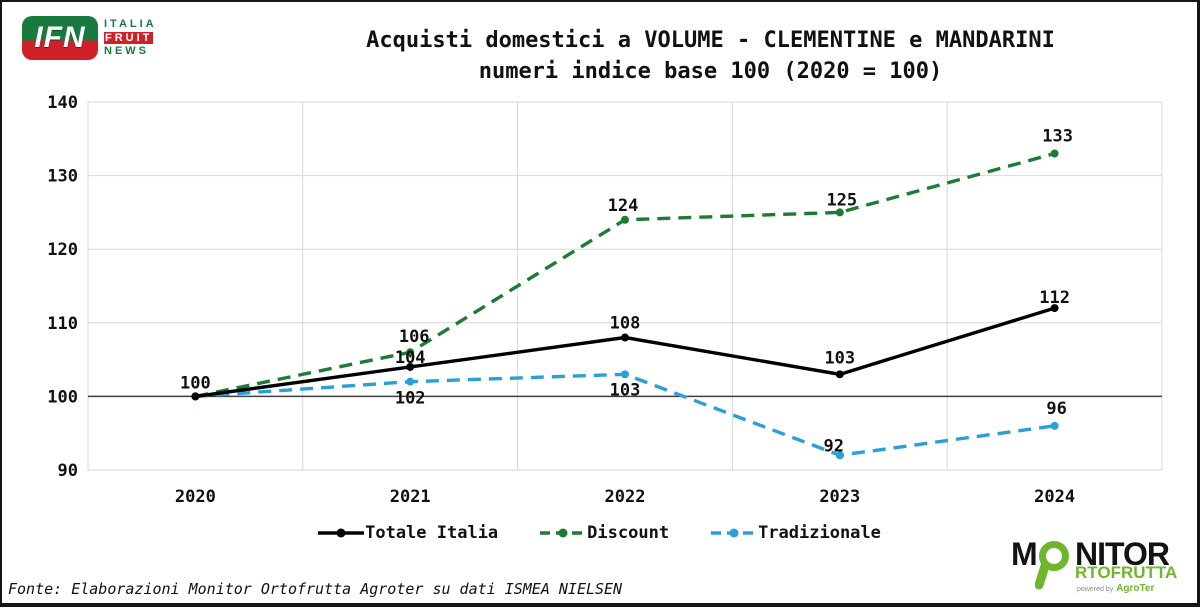 The width and height of the screenshot is (1200, 609). I want to click on x-tick-label: 2020, so click(195, 497).